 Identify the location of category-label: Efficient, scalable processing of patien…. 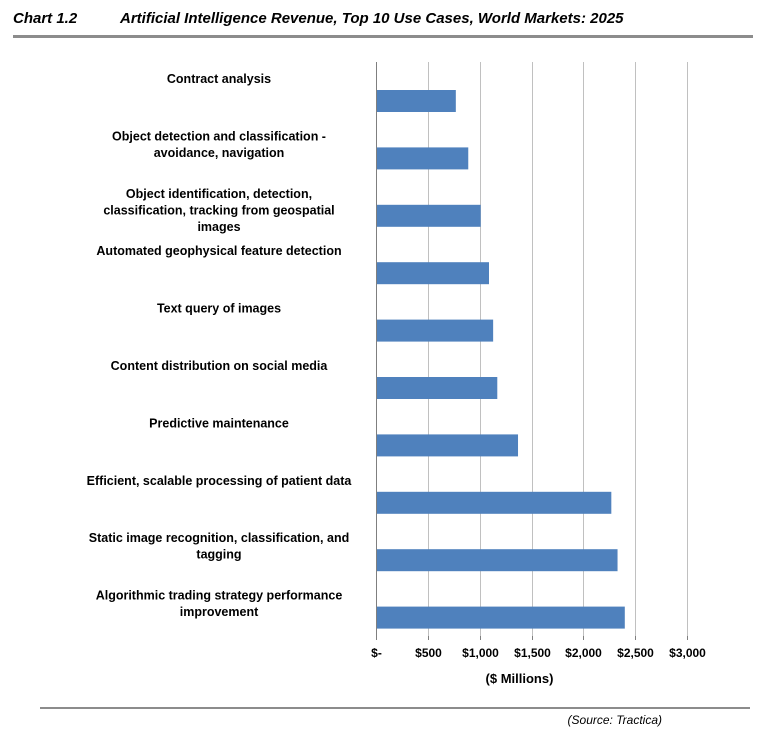
(220, 481).